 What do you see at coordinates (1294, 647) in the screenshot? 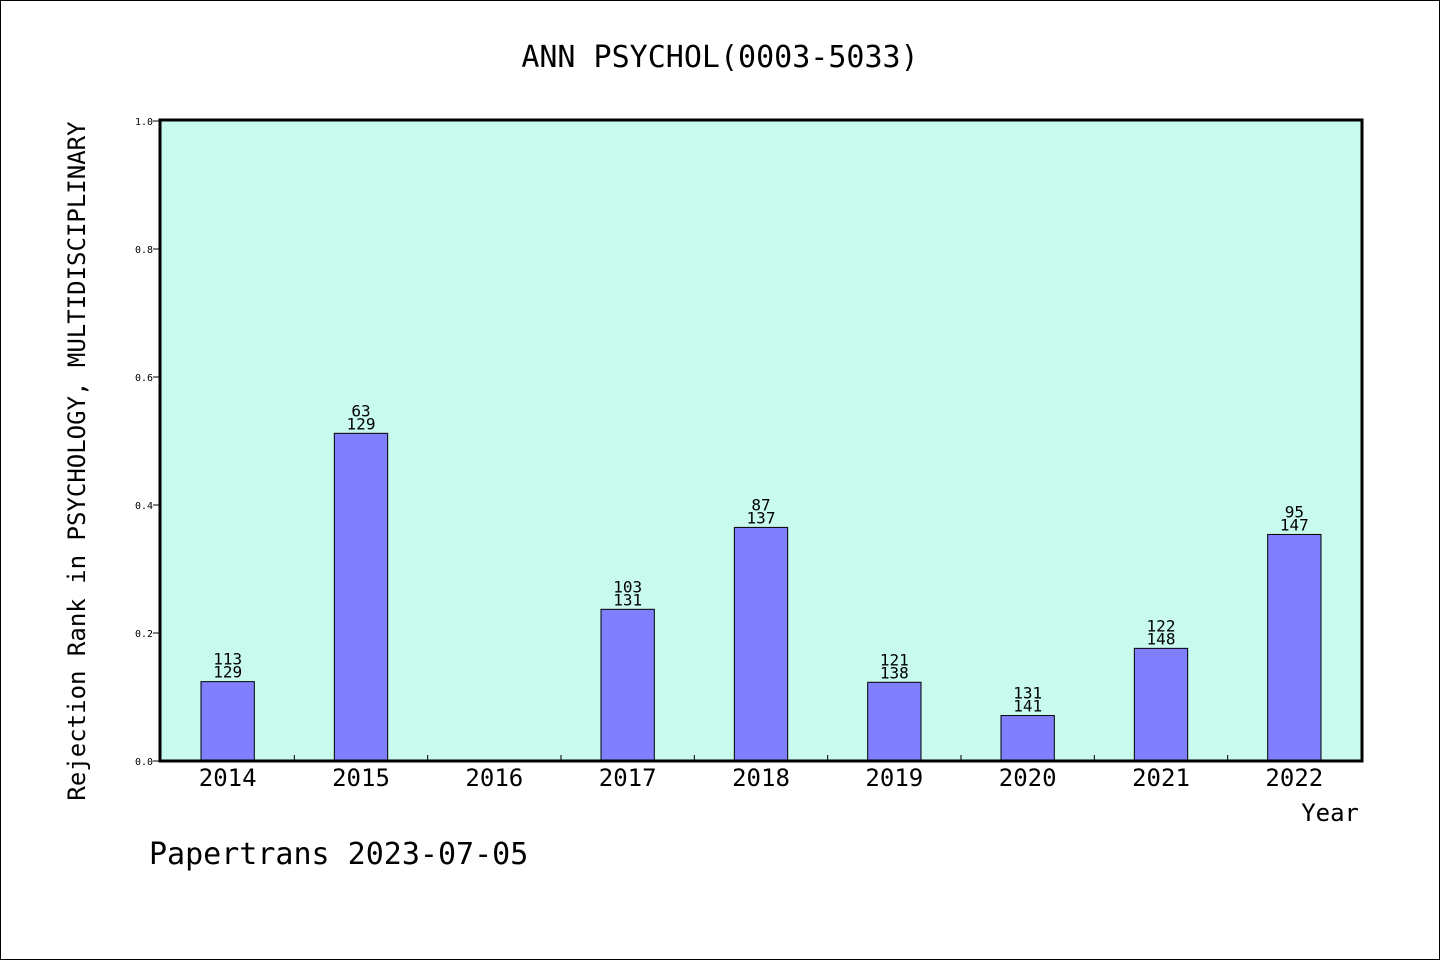
I see `bar-2022` at bounding box center [1294, 647].